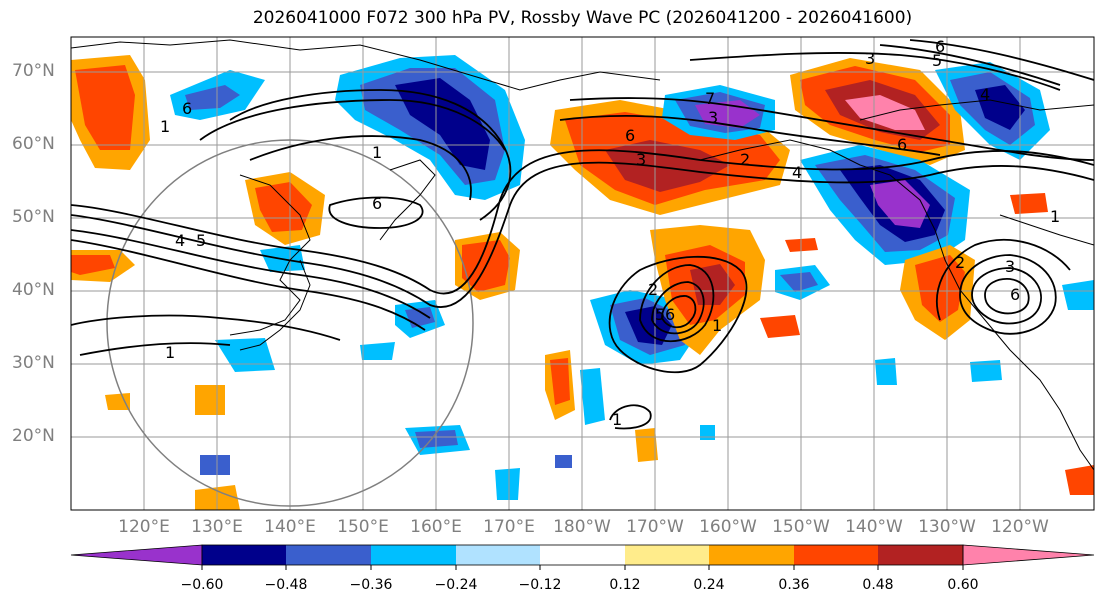  I want to click on lon-label: 120°W, so click(1020, 527).